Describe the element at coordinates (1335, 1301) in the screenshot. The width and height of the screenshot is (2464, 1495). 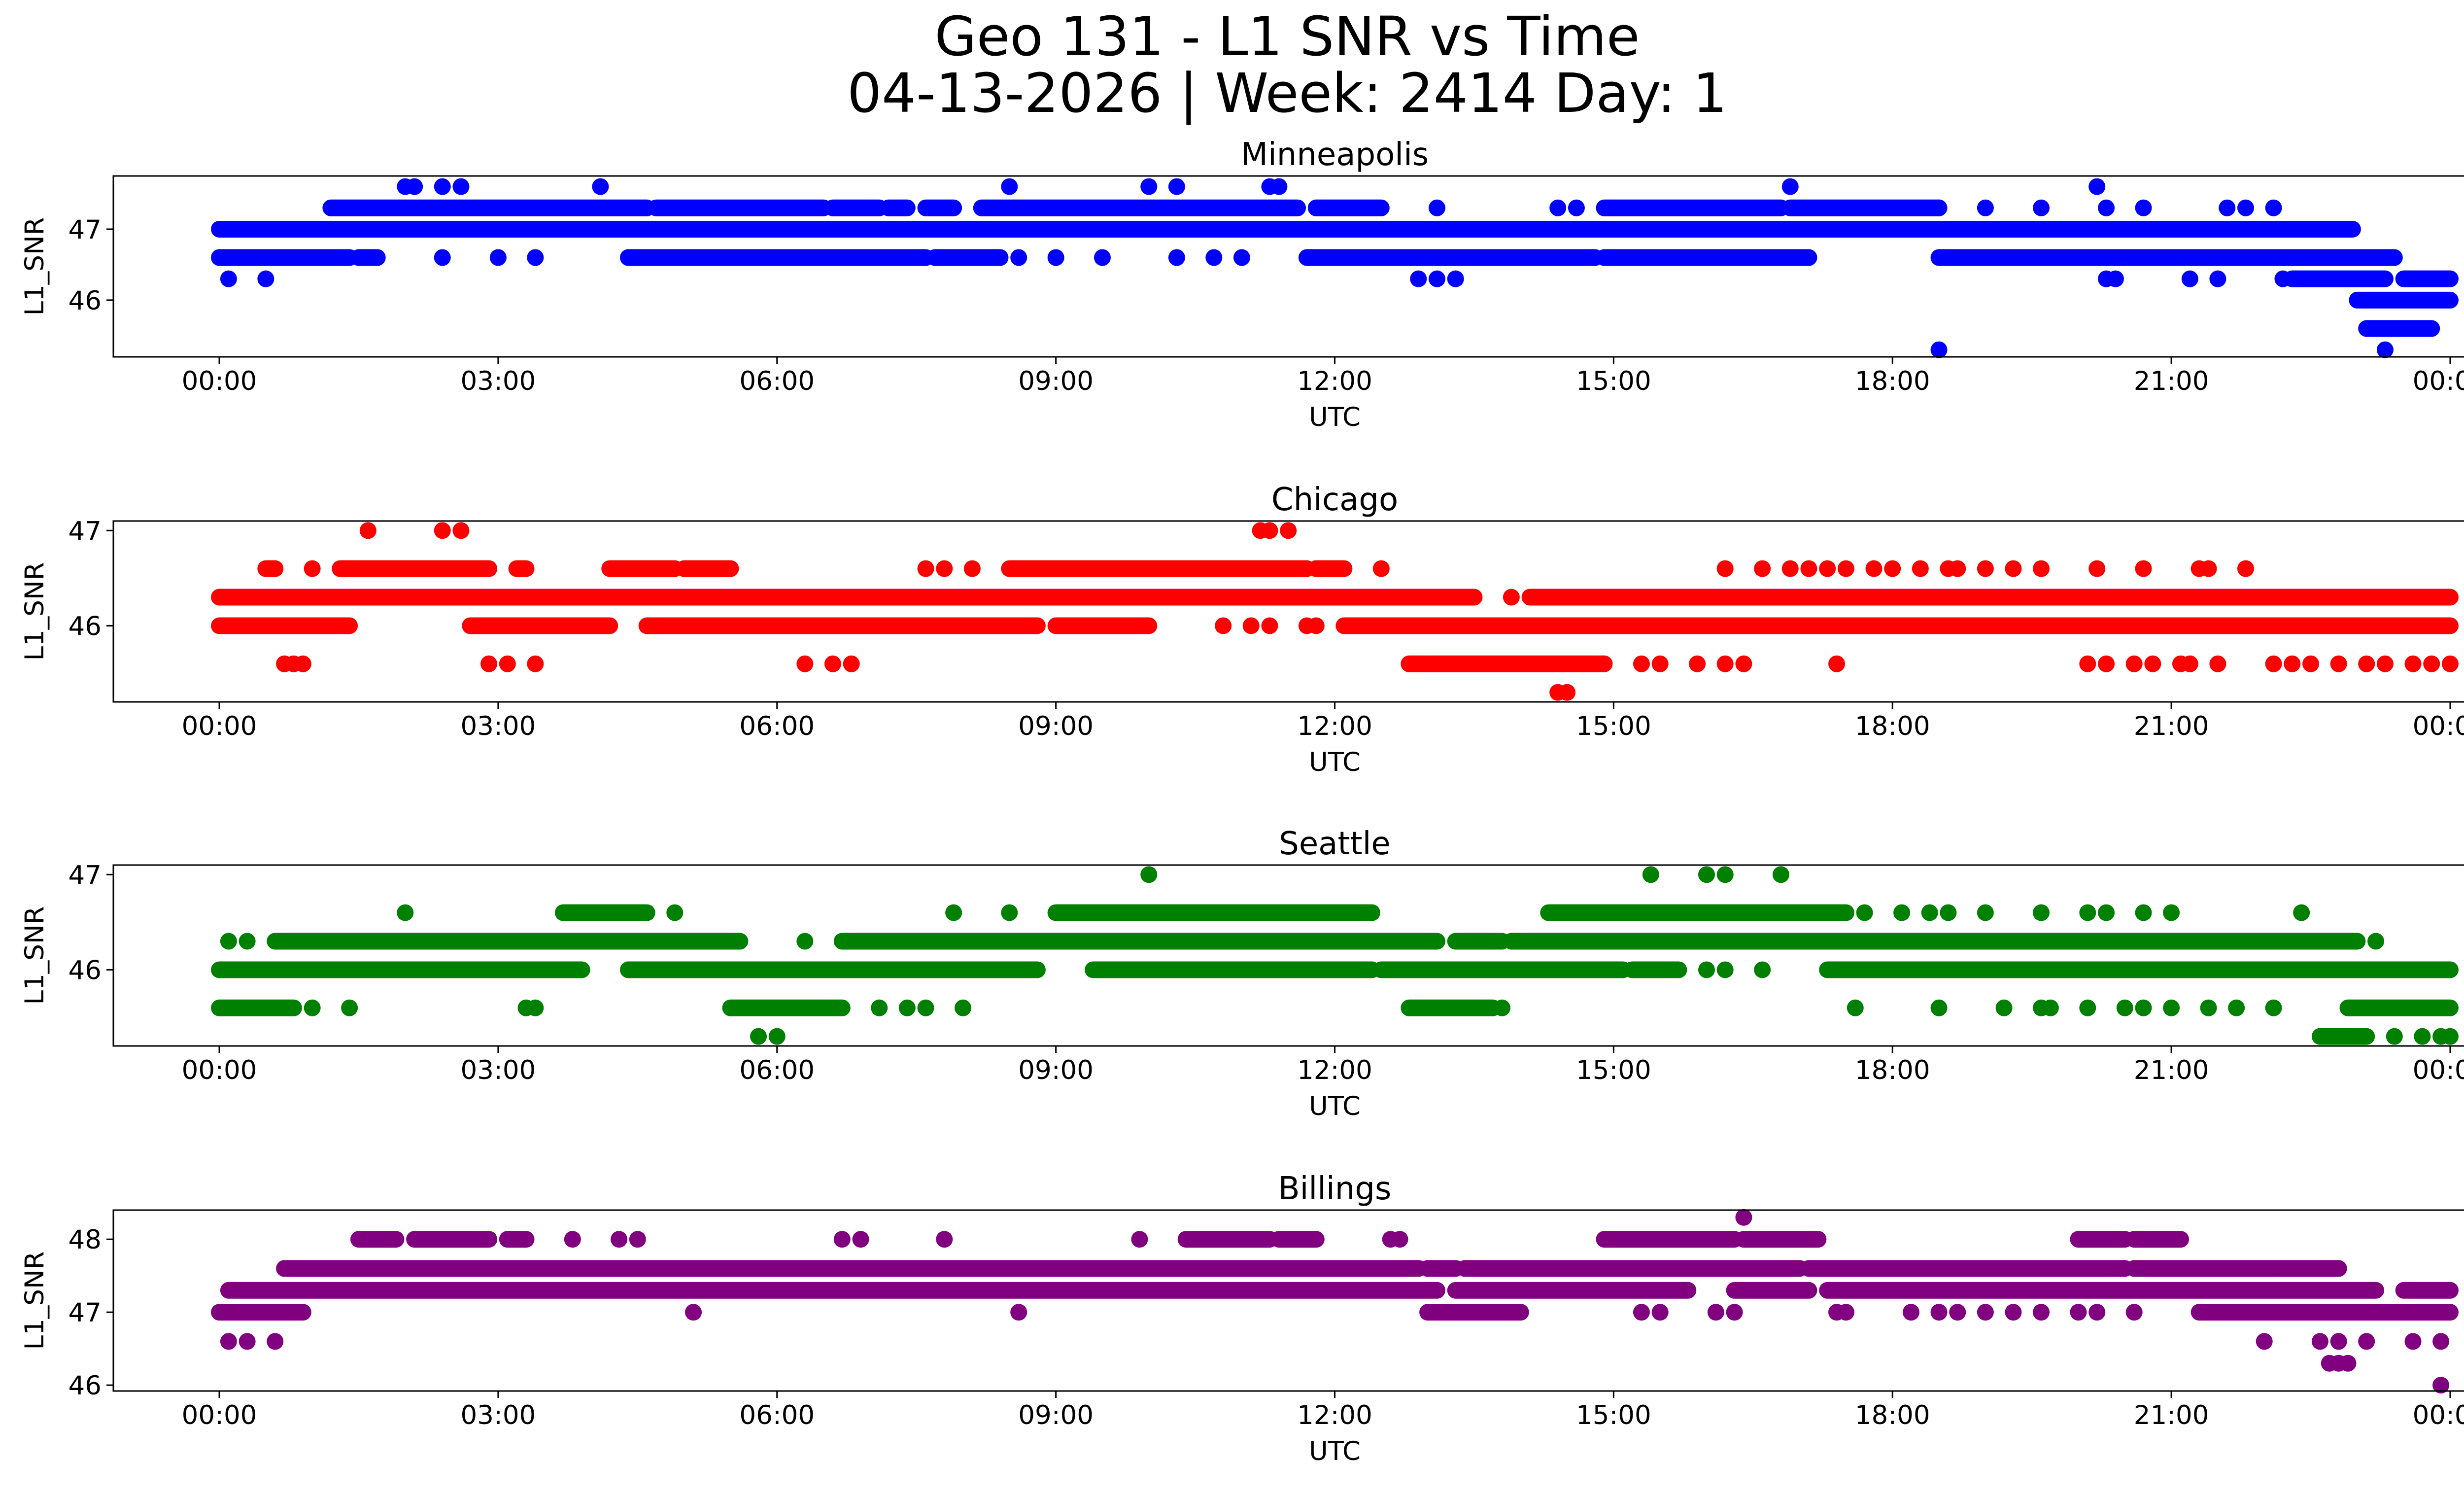
I see `data-marks` at that location.